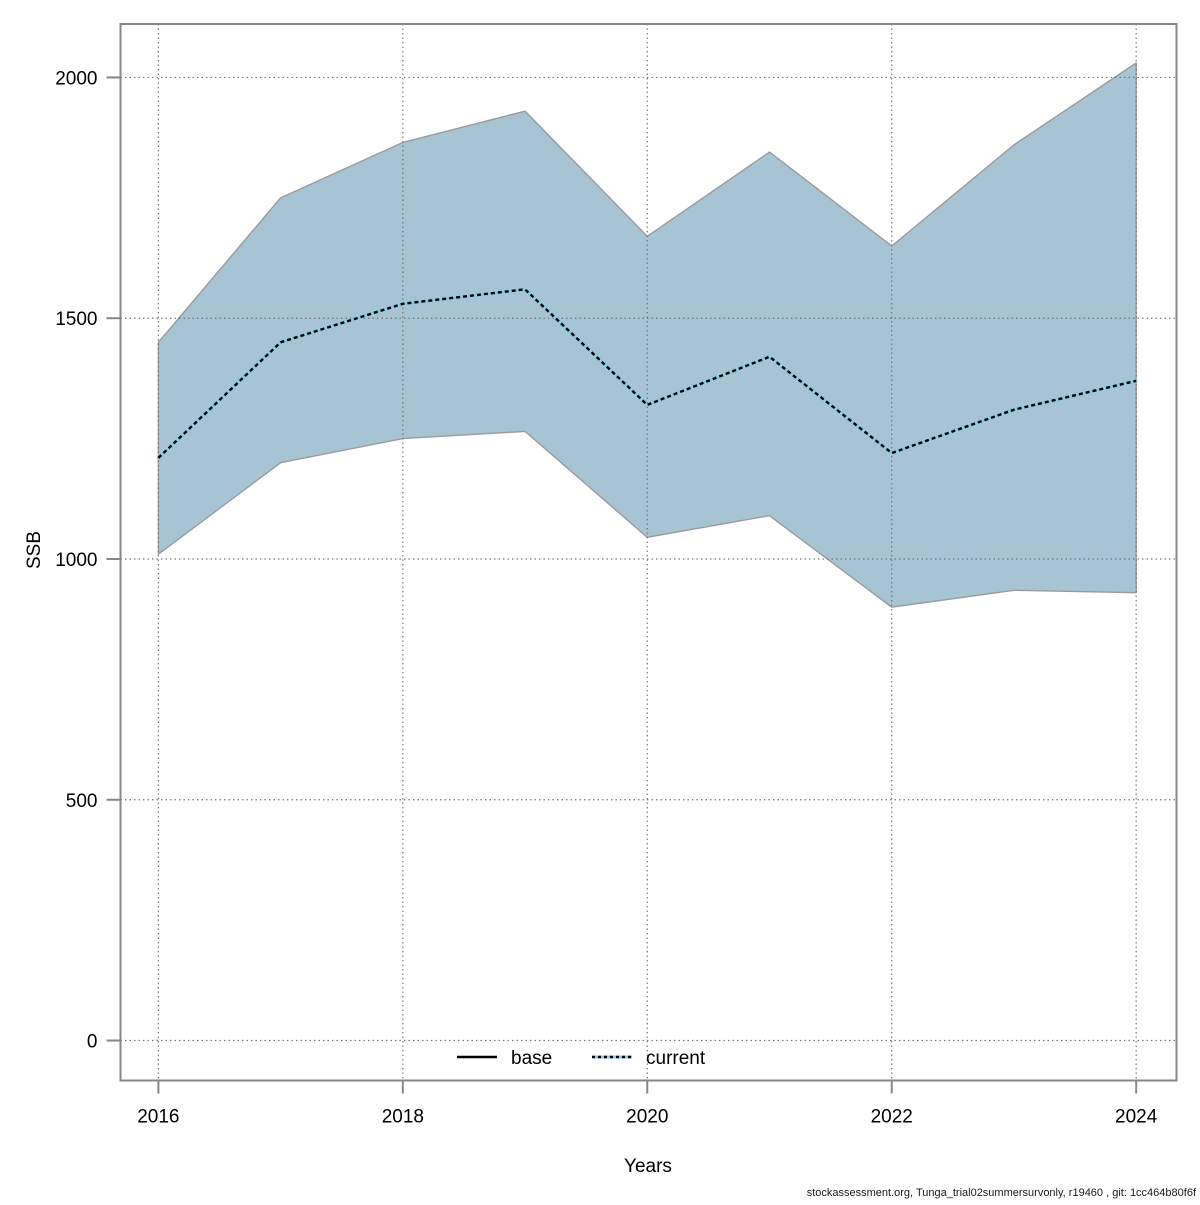 The height and width of the screenshot is (1205, 1200). I want to click on y-tick-label: 0, so click(92, 1042).